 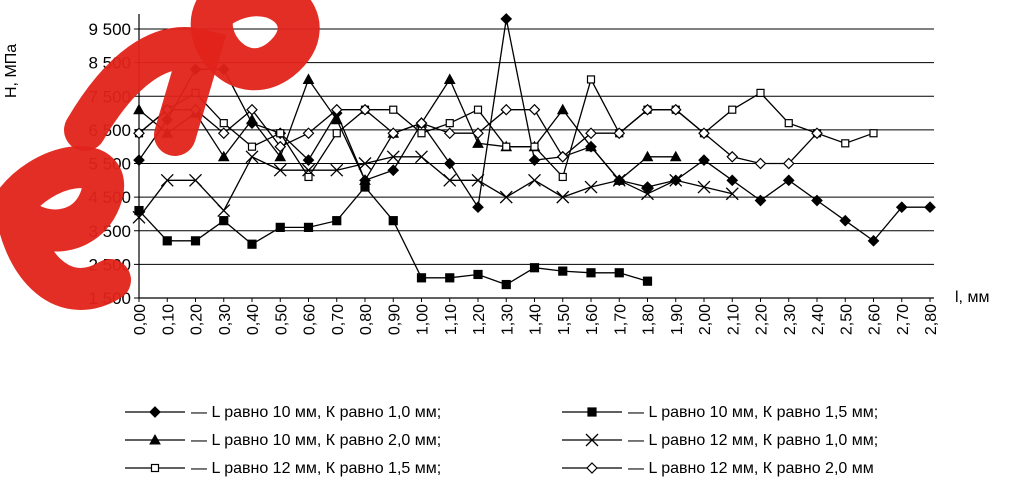 I want to click on legend-label: — L равно 12 мм, К равно 1,0 мм;, so click(x=753, y=440).